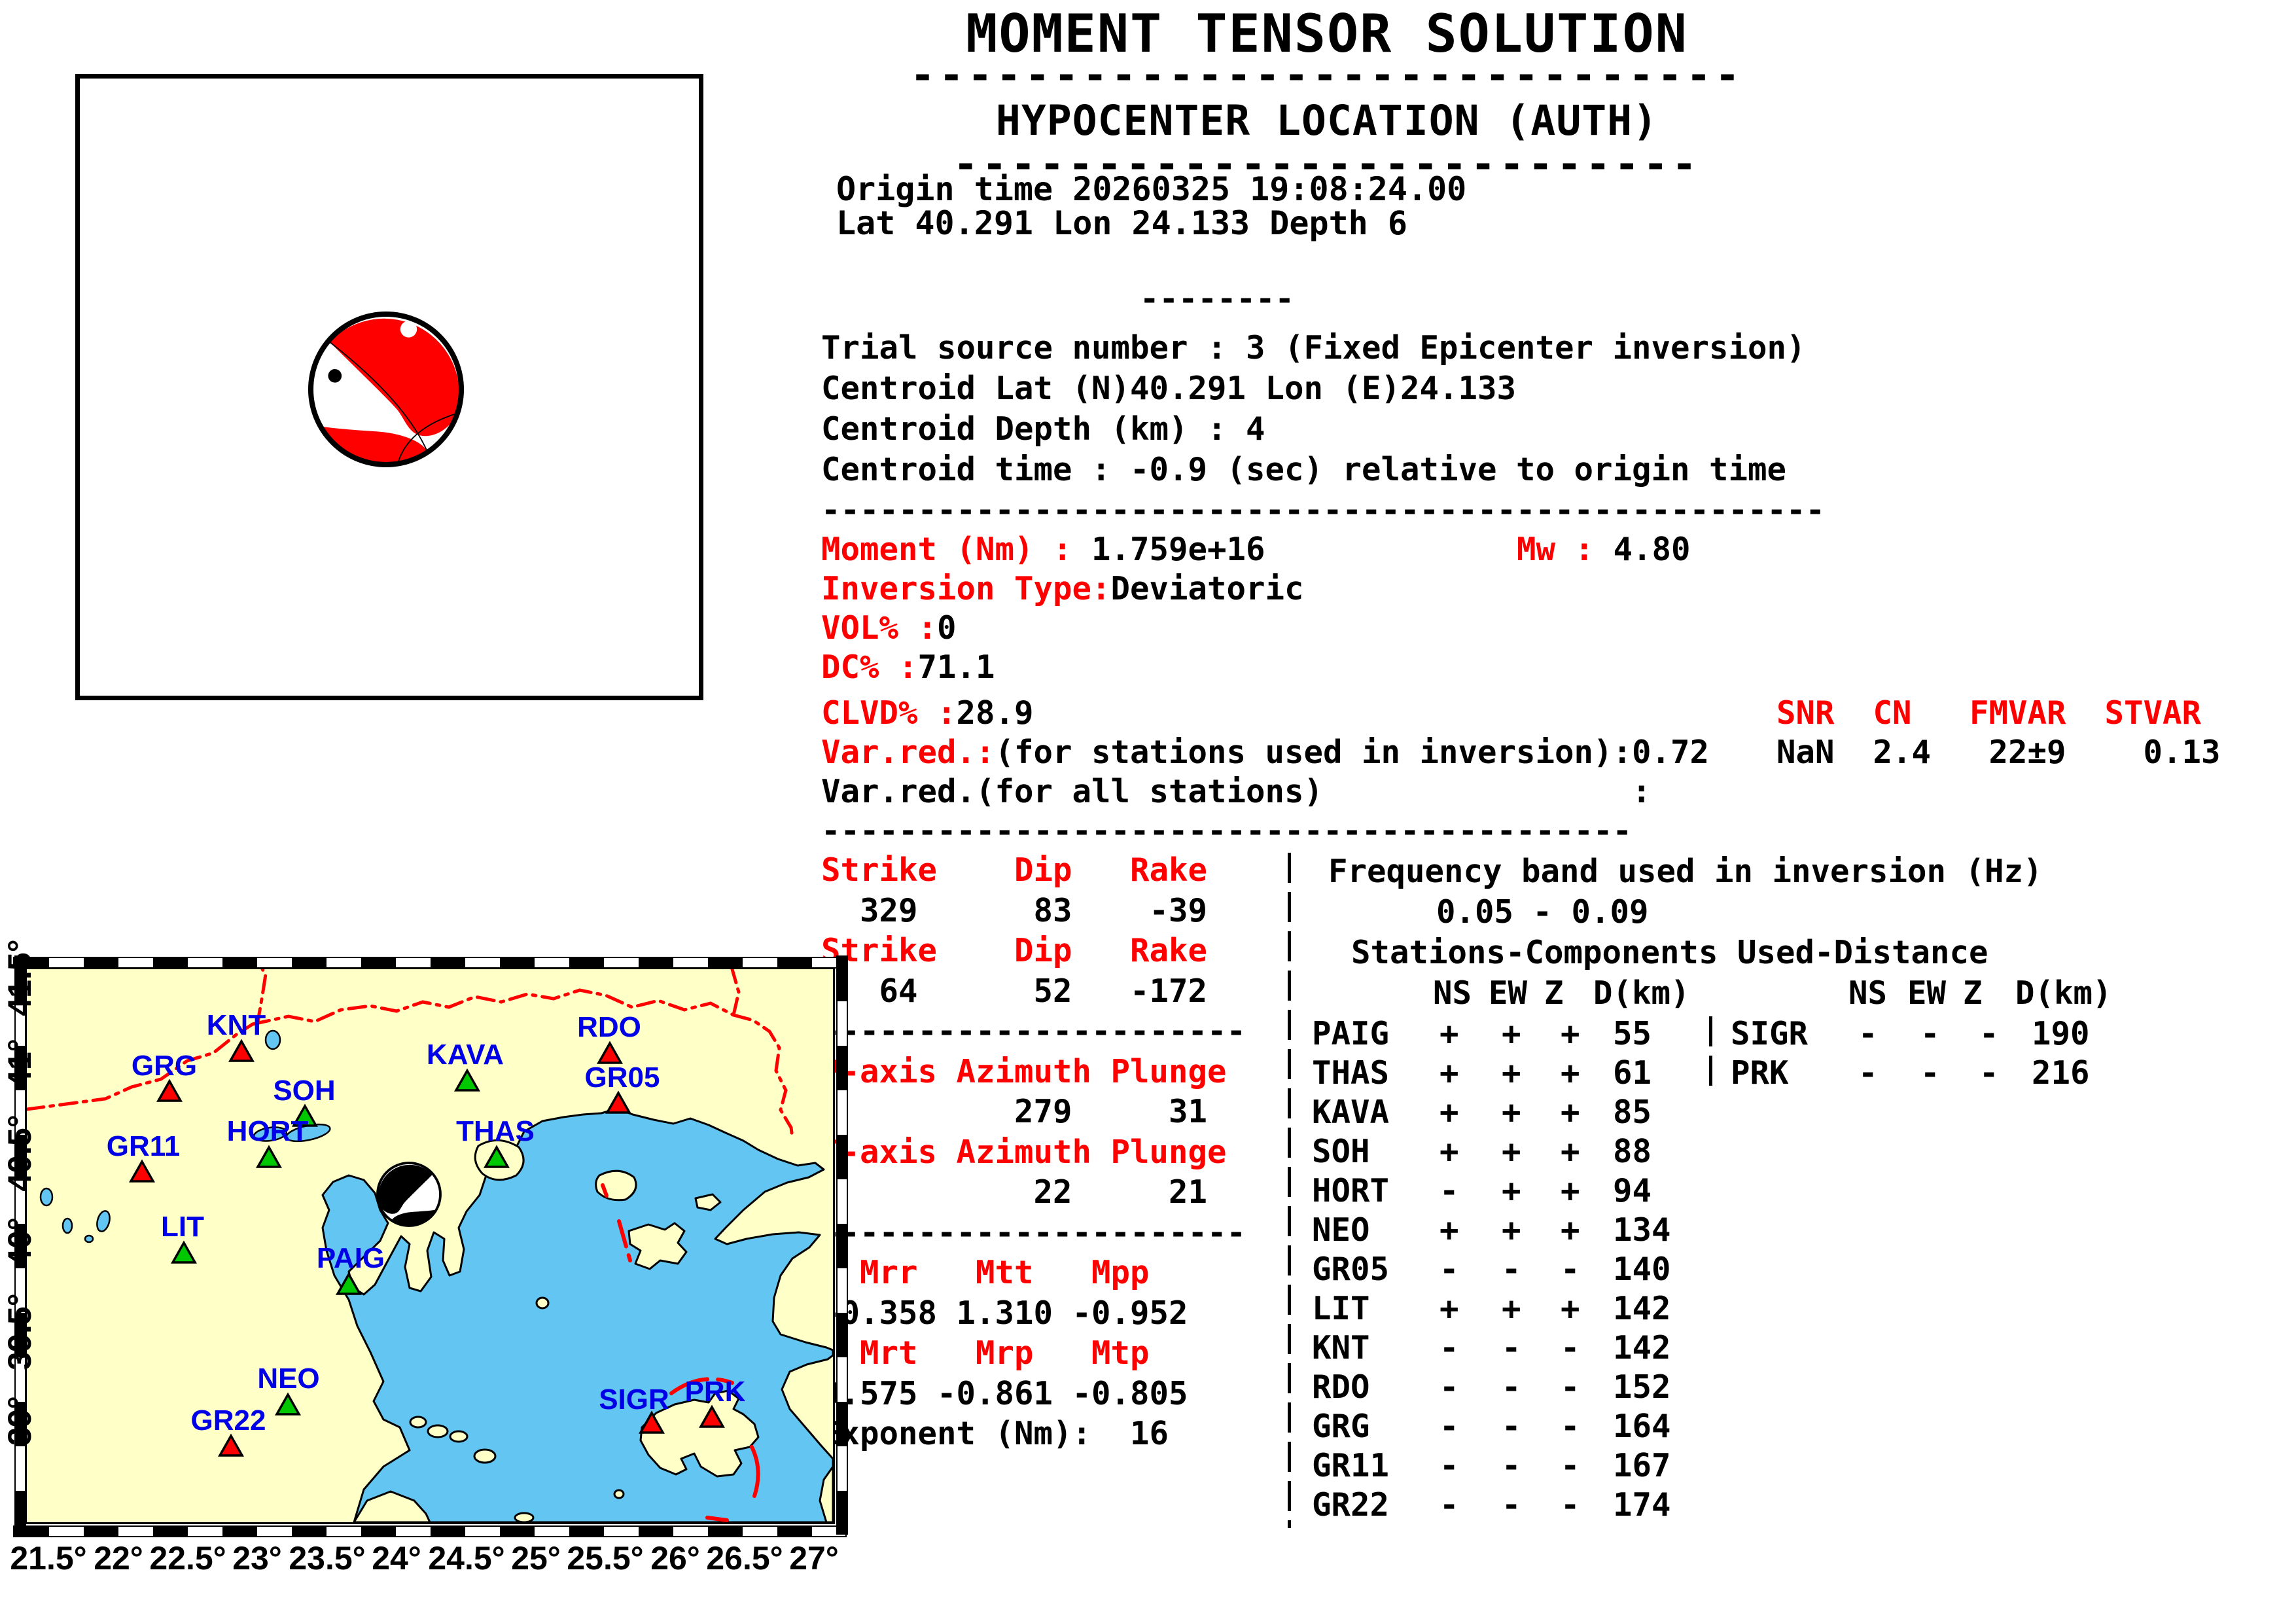  I want to click on map-station-KNT: KNT, so click(236, 1035).